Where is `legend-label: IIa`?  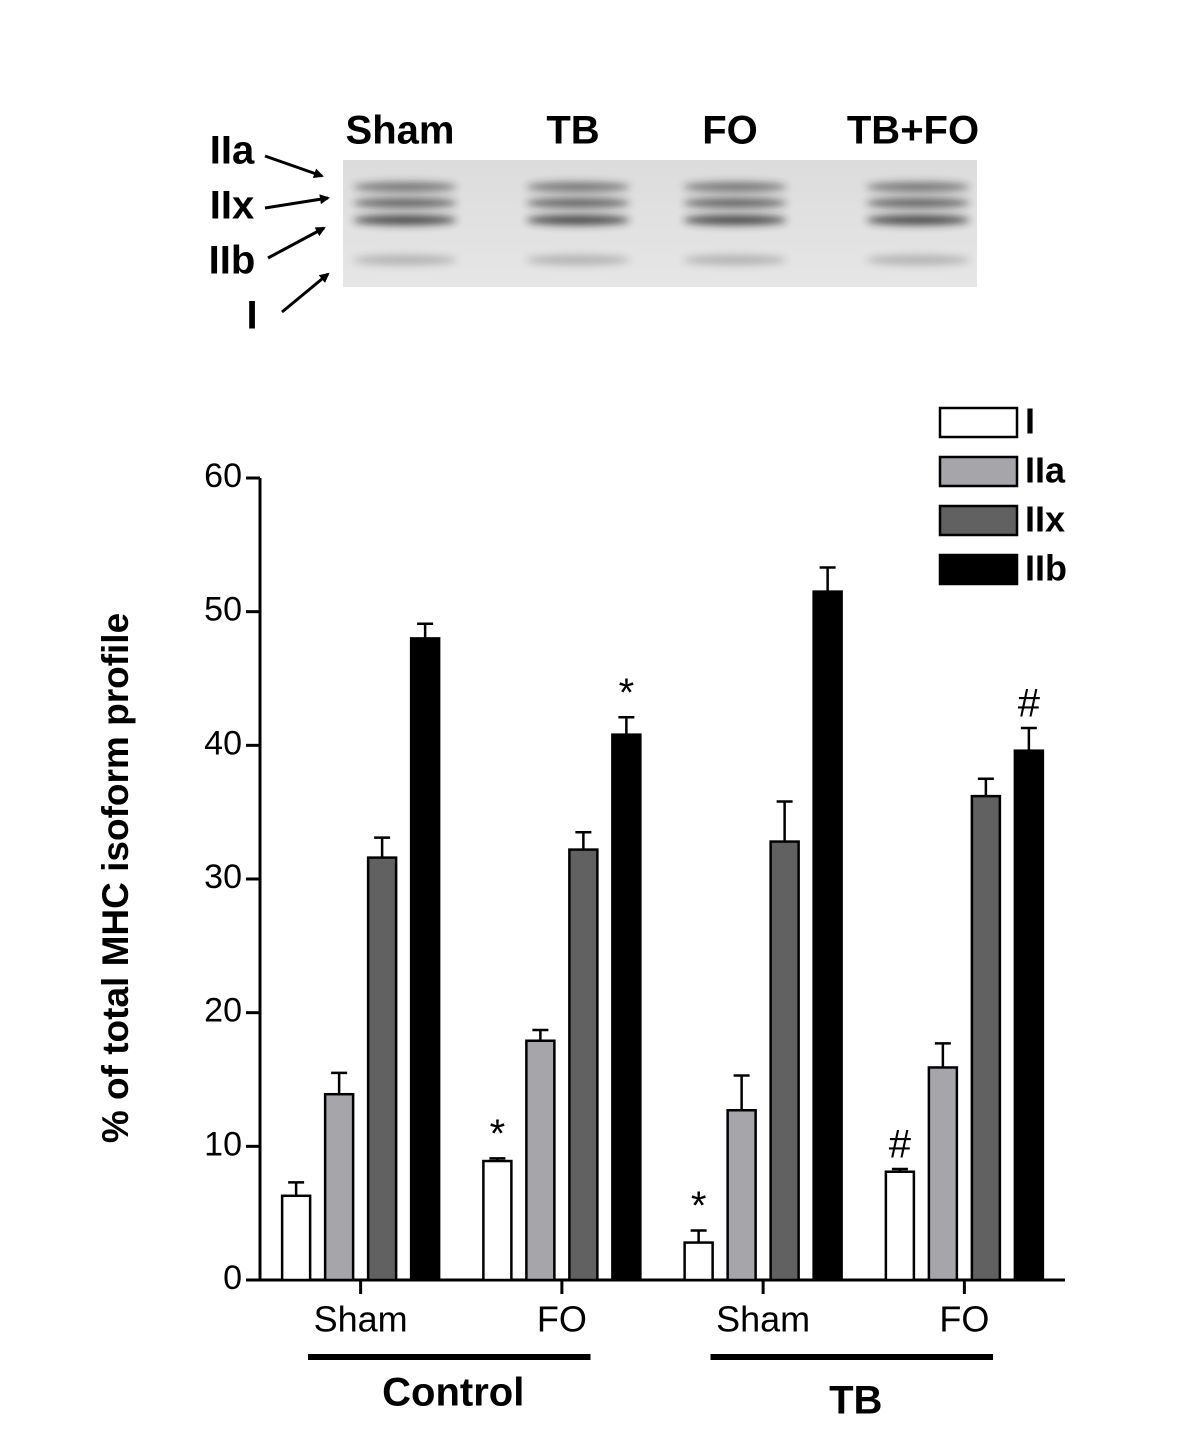 legend-label: IIa is located at coordinates (1045, 470).